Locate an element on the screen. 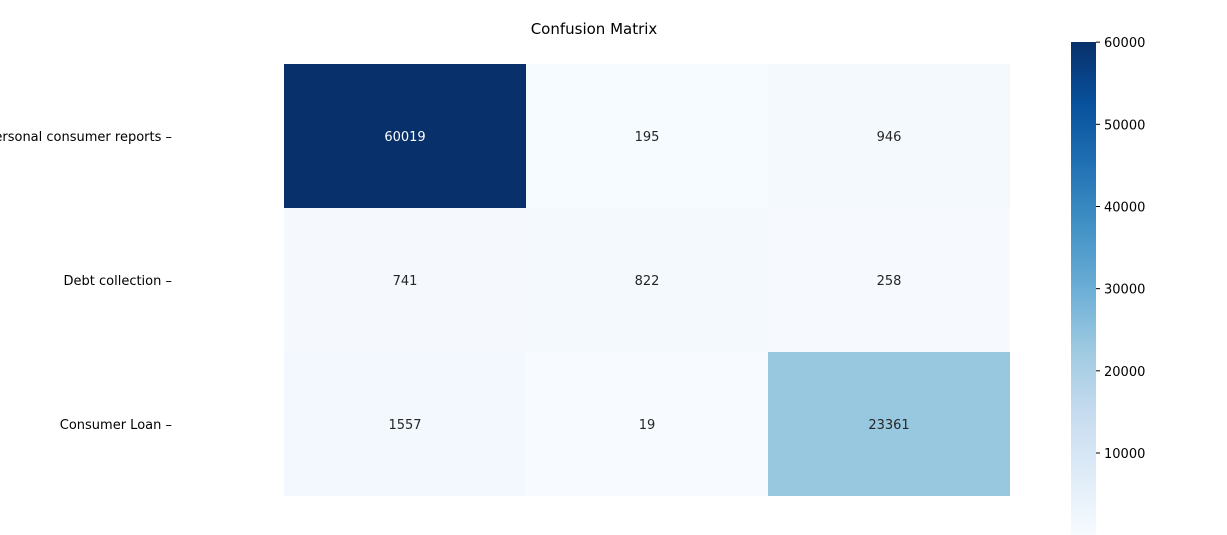 The image size is (1227, 535). heatmap-value-r0-c1: 195 is located at coordinates (647, 137).